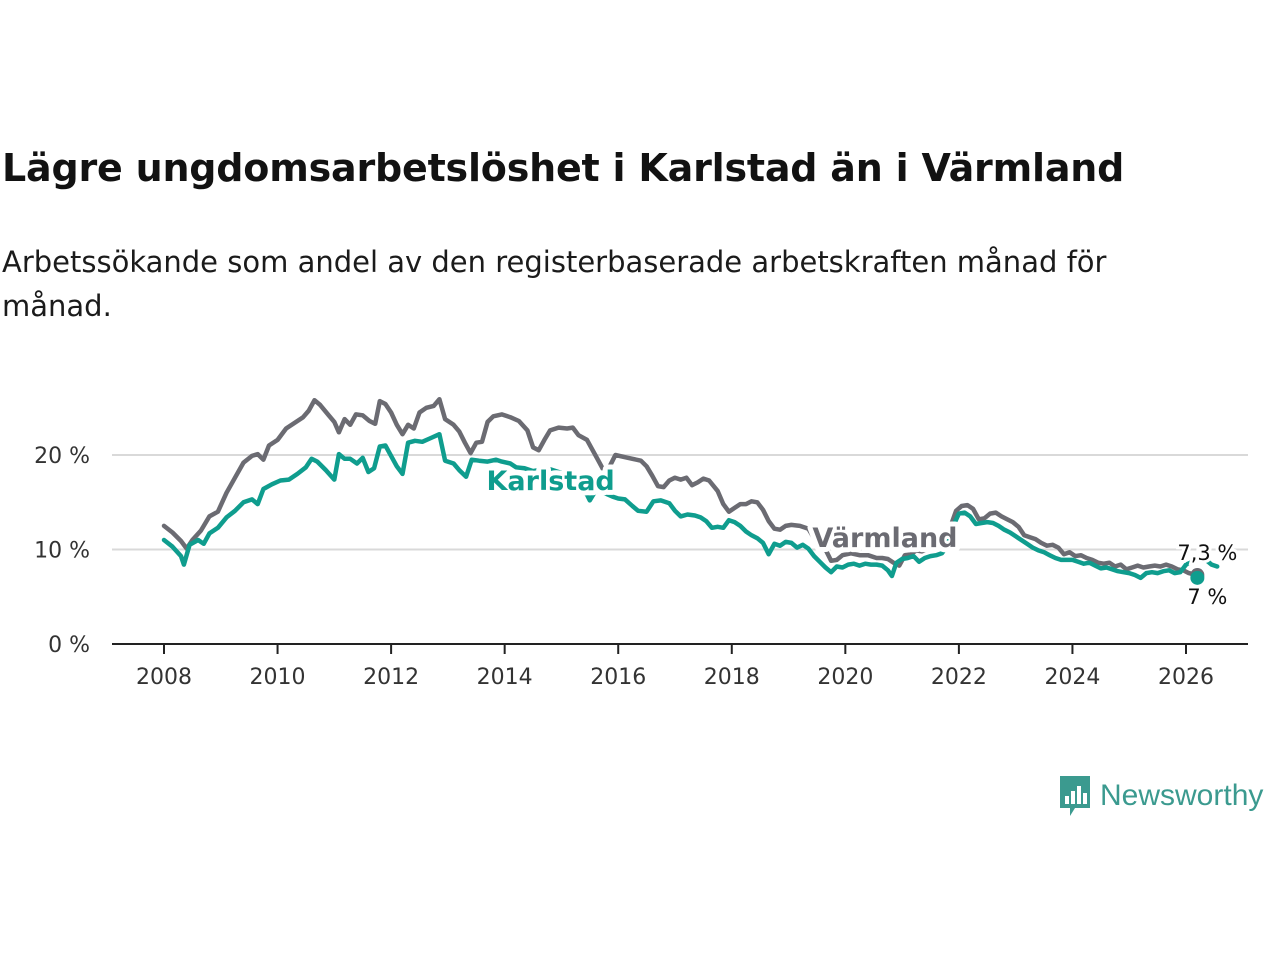 The height and width of the screenshot is (960, 1280). I want to click on brand-logo: Newsworthy, so click(1160, 796).